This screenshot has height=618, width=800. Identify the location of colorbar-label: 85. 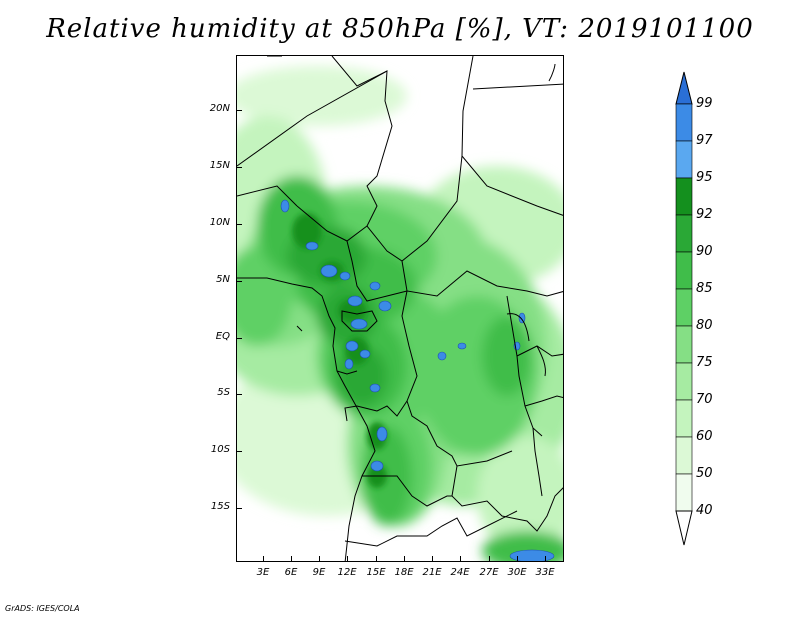
(704, 288).